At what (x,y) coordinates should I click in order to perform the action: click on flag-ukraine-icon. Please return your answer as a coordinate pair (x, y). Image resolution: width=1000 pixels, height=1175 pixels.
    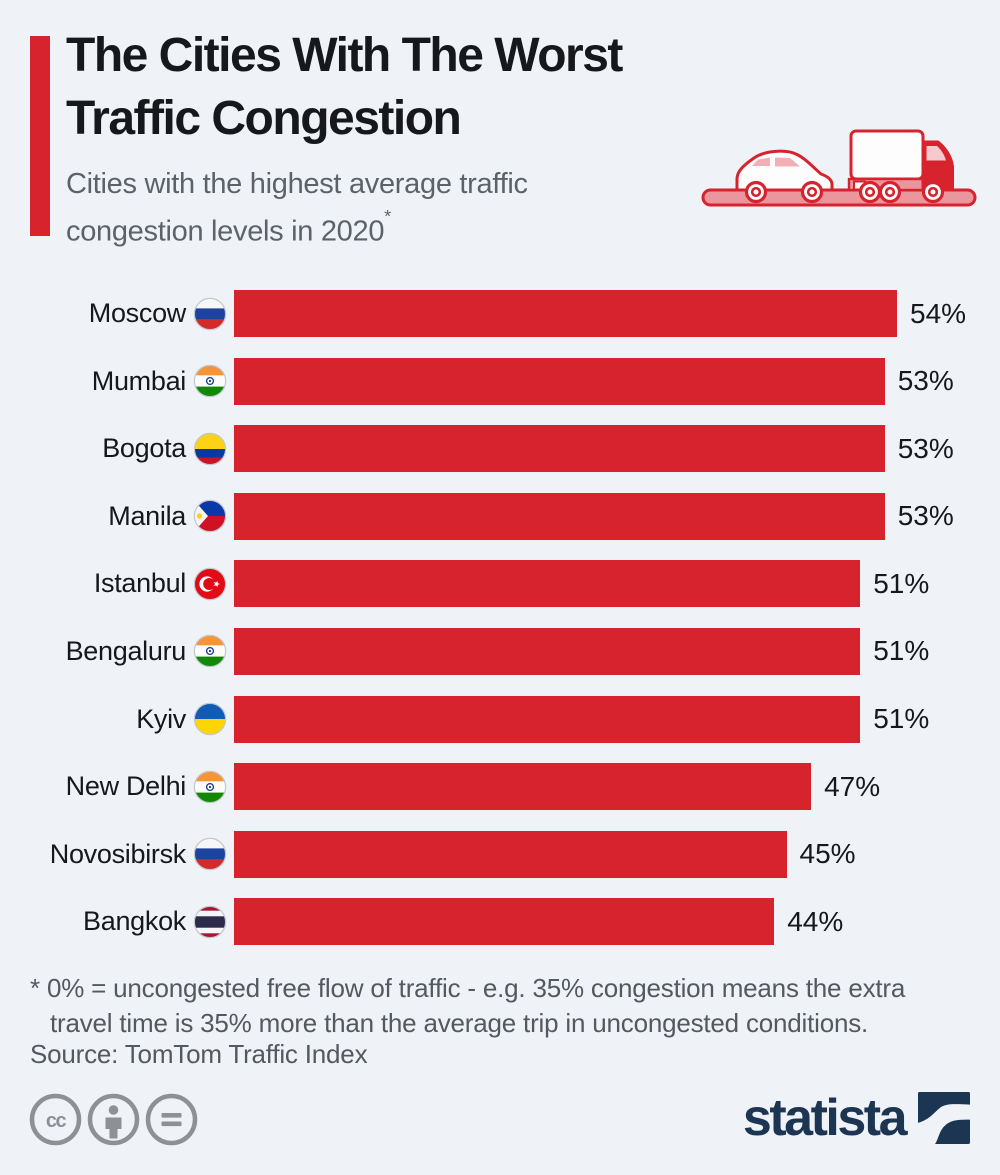
    Looking at the image, I should click on (210, 719).